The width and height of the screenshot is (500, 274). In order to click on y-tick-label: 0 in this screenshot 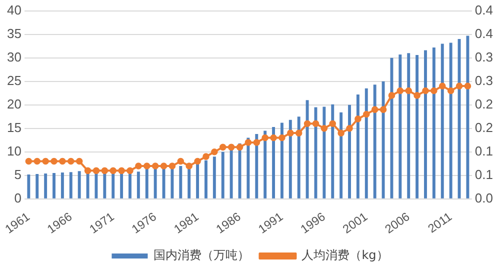, I will do `click(18, 198)`.